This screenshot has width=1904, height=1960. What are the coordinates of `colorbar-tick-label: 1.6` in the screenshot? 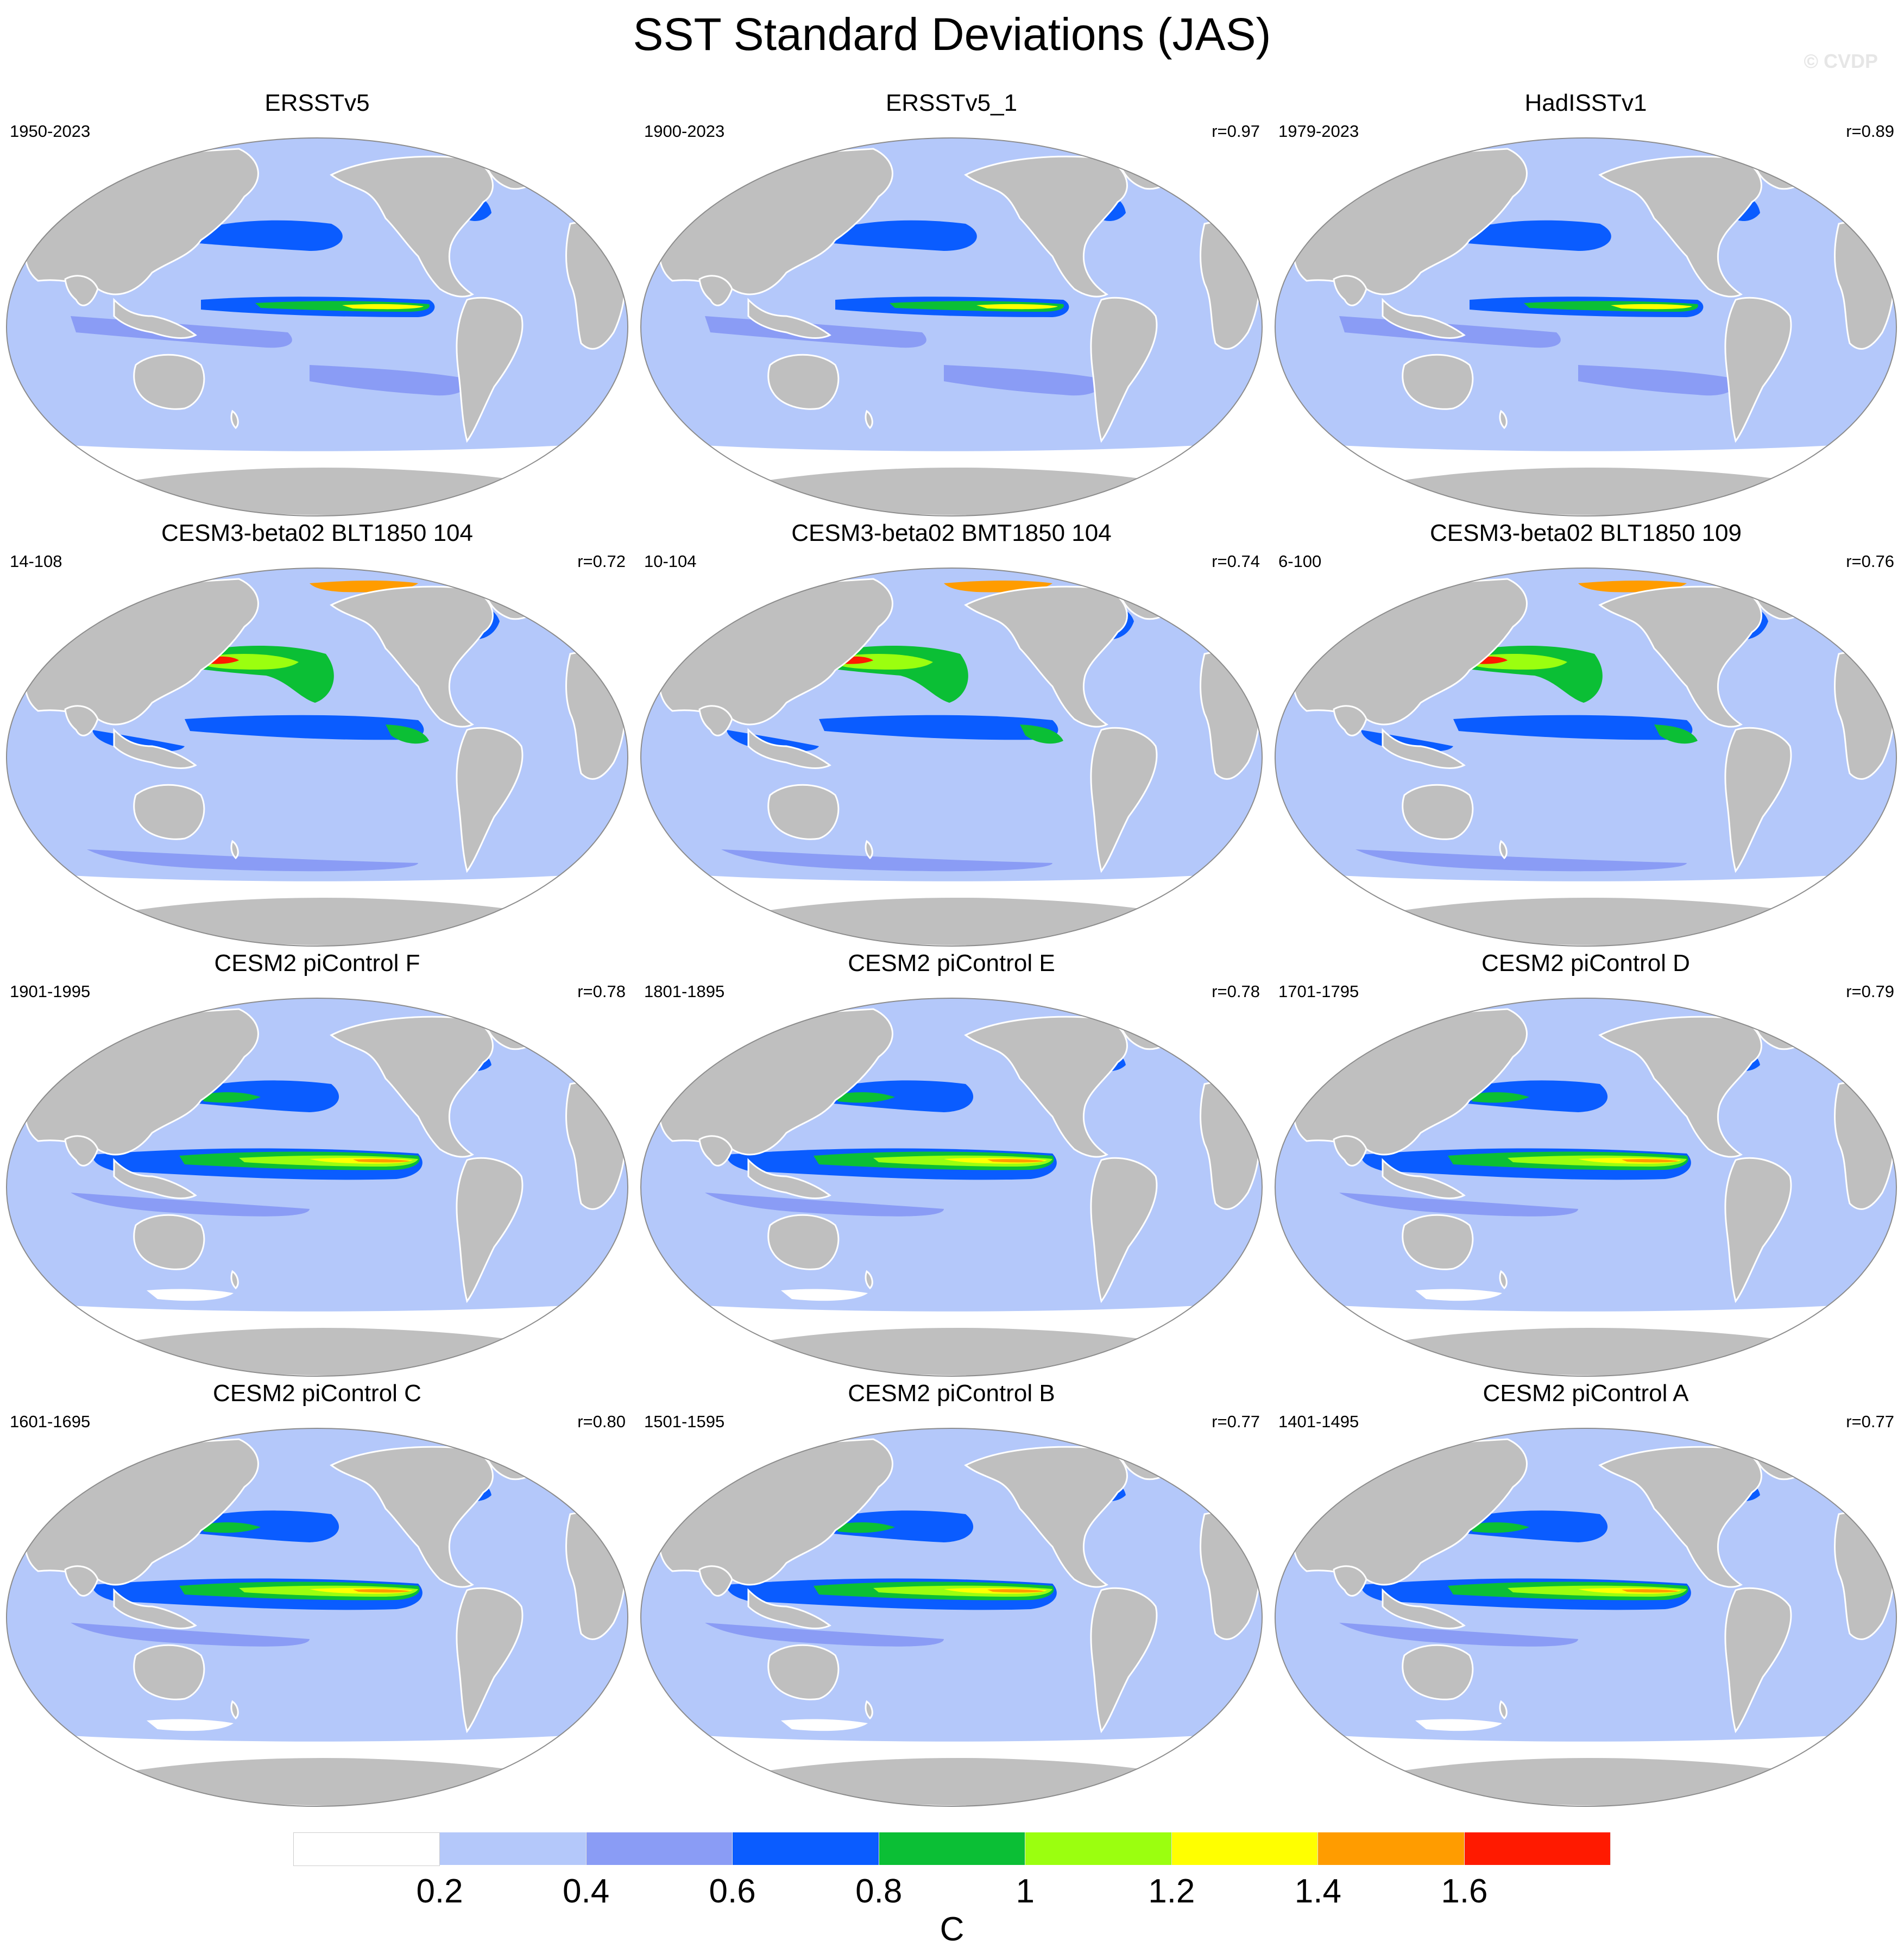 It's located at (1464, 1891).